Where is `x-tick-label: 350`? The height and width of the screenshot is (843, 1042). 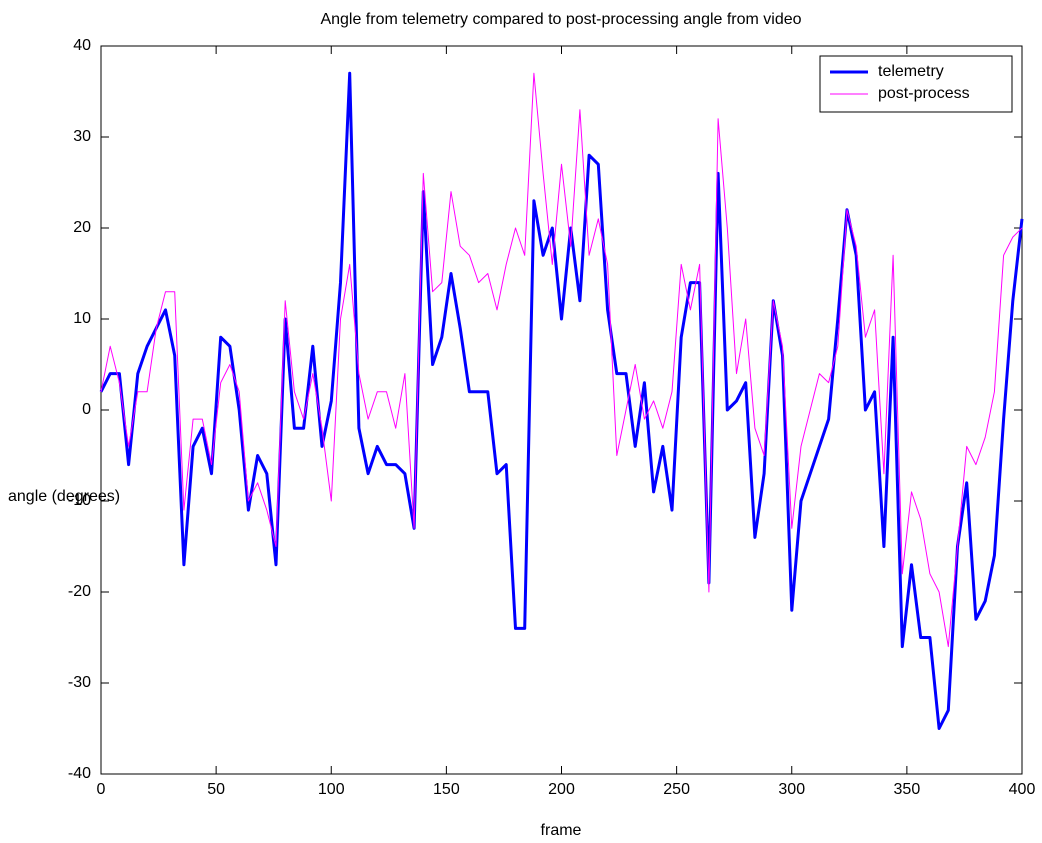 x-tick-label: 350 is located at coordinates (907, 789).